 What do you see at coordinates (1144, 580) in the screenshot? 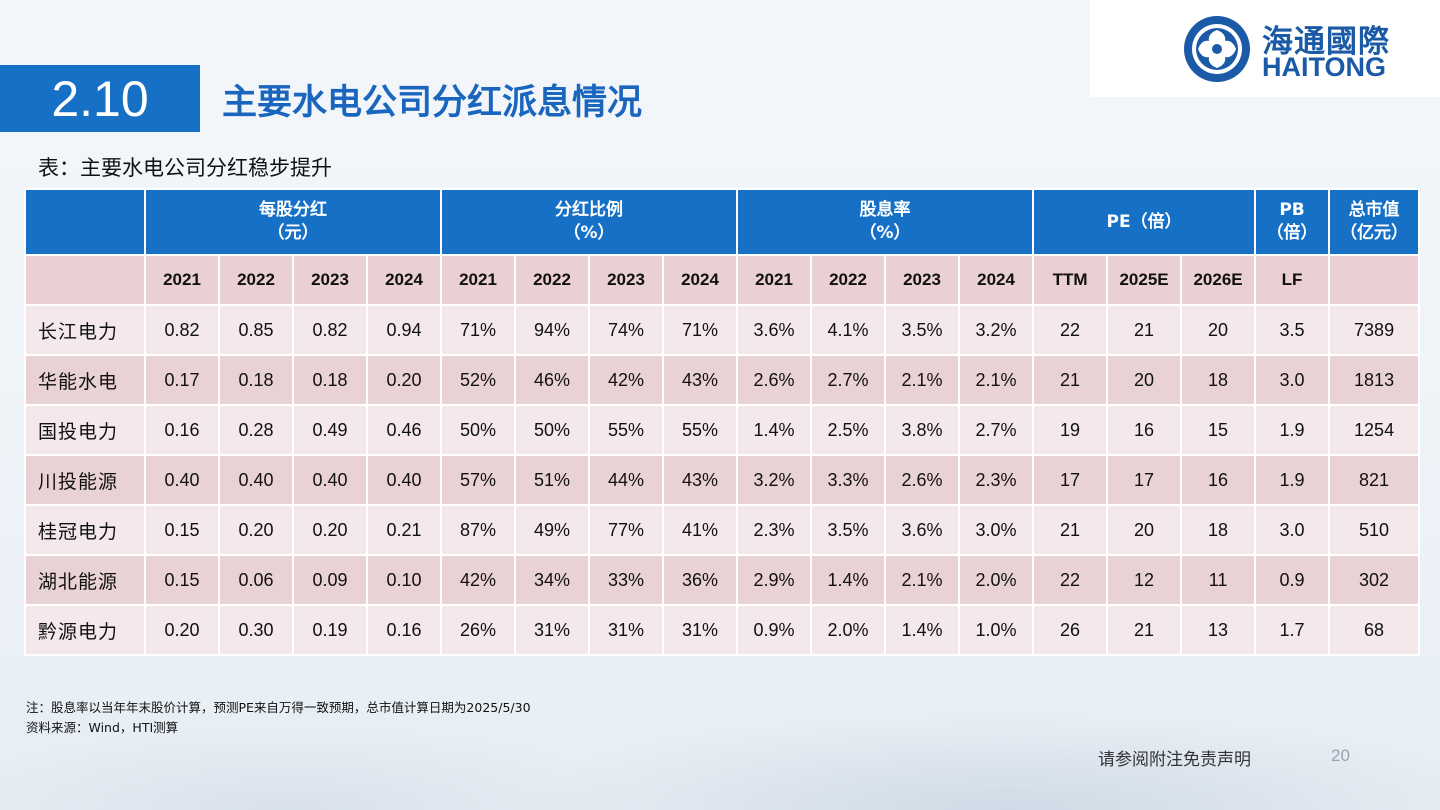
I see `table-cell: 12` at bounding box center [1144, 580].